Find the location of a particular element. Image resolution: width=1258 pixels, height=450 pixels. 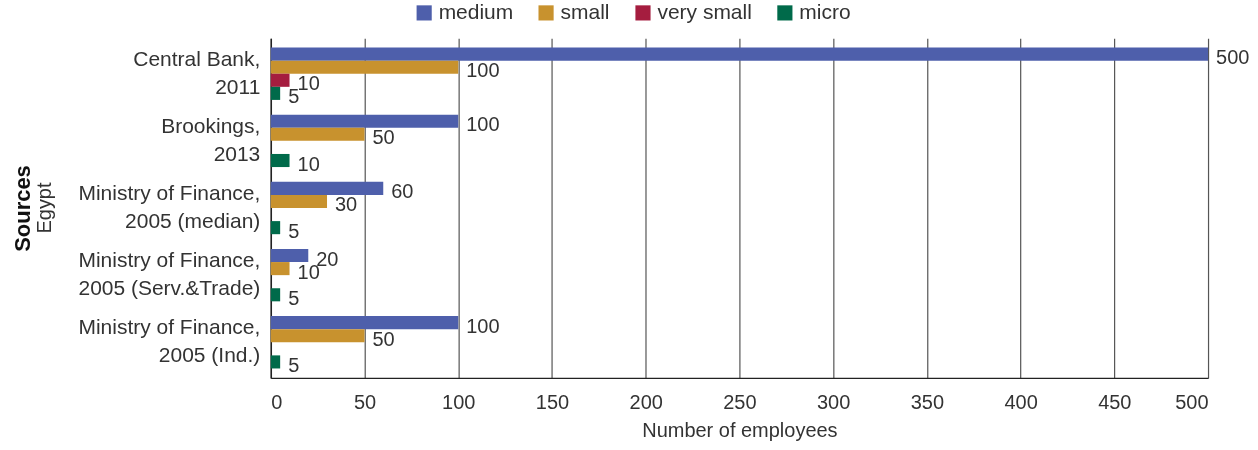

legend-label: small is located at coordinates (585, 11).